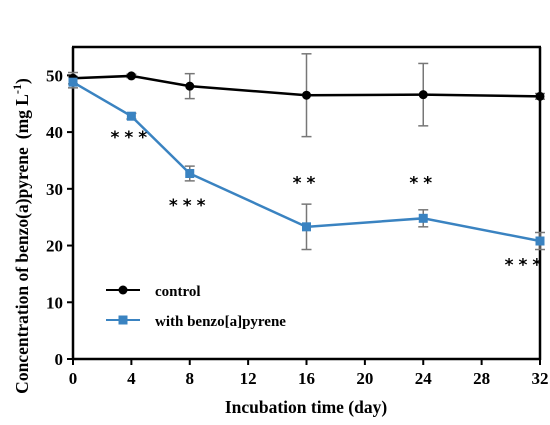 The width and height of the screenshot is (550, 425). Describe the element at coordinates (59, 217) in the screenshot. I see `y-ticks: 0 10 20 30 40 50` at that location.